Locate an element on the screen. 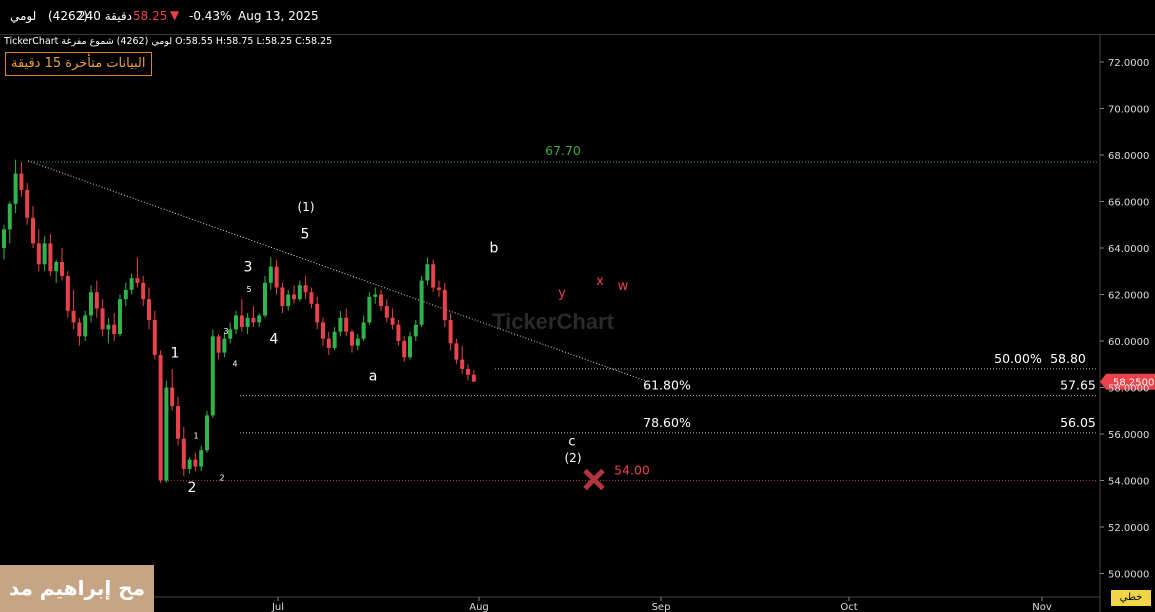  wave-label: 4 is located at coordinates (234, 364).